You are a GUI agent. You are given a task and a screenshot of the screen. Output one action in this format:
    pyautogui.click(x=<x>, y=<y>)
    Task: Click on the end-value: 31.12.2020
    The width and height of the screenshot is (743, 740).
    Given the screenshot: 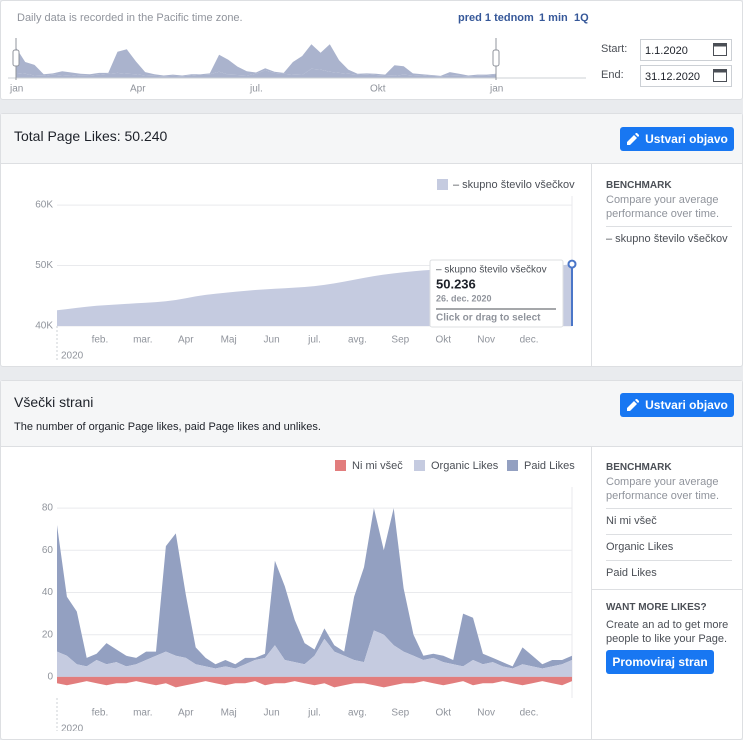 What is the action you would take?
    pyautogui.click(x=673, y=77)
    